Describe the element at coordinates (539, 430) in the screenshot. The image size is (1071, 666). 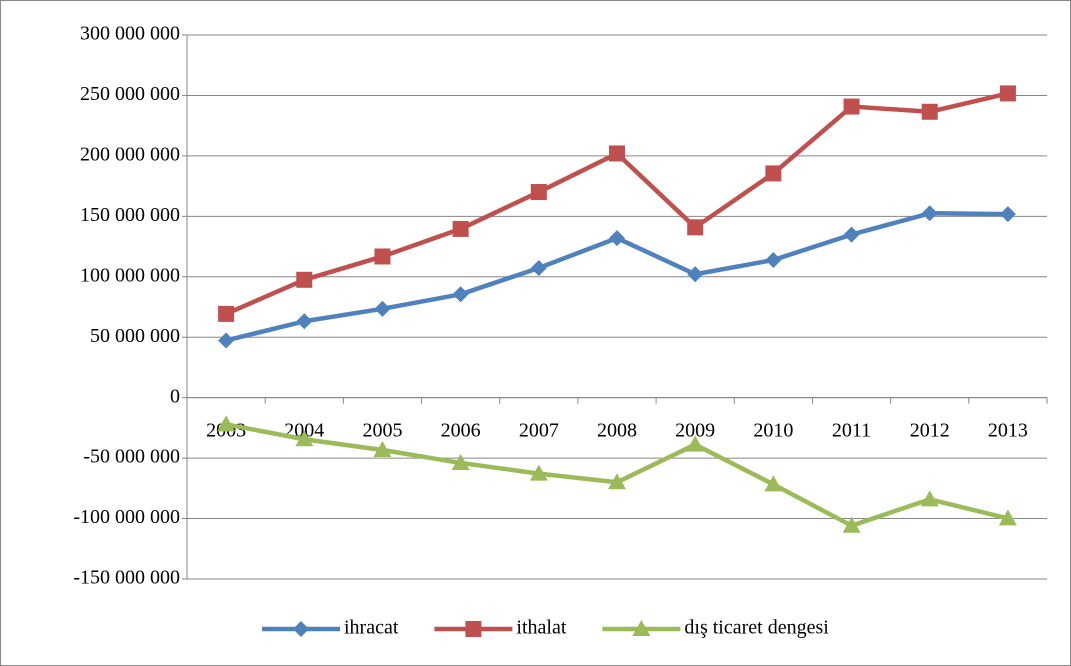
I see `x-tick-label: 2007` at that location.